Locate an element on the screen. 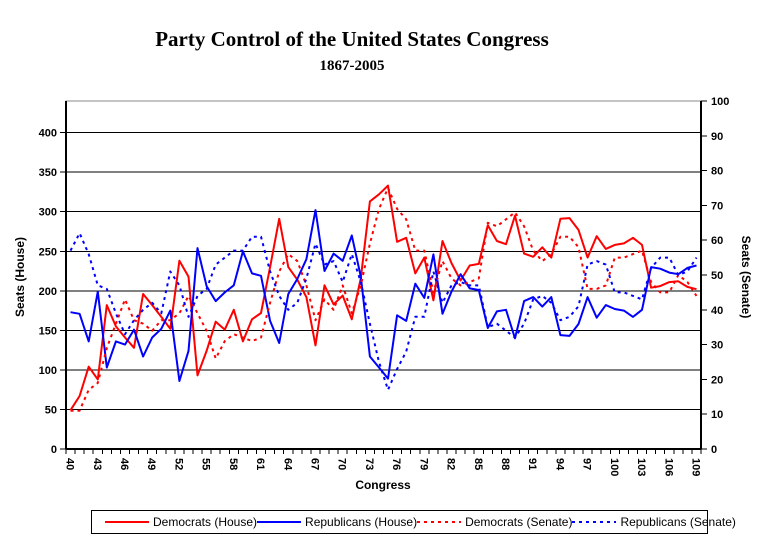 The image size is (766, 539). congress-tick-label: 49 is located at coordinates (151, 464).